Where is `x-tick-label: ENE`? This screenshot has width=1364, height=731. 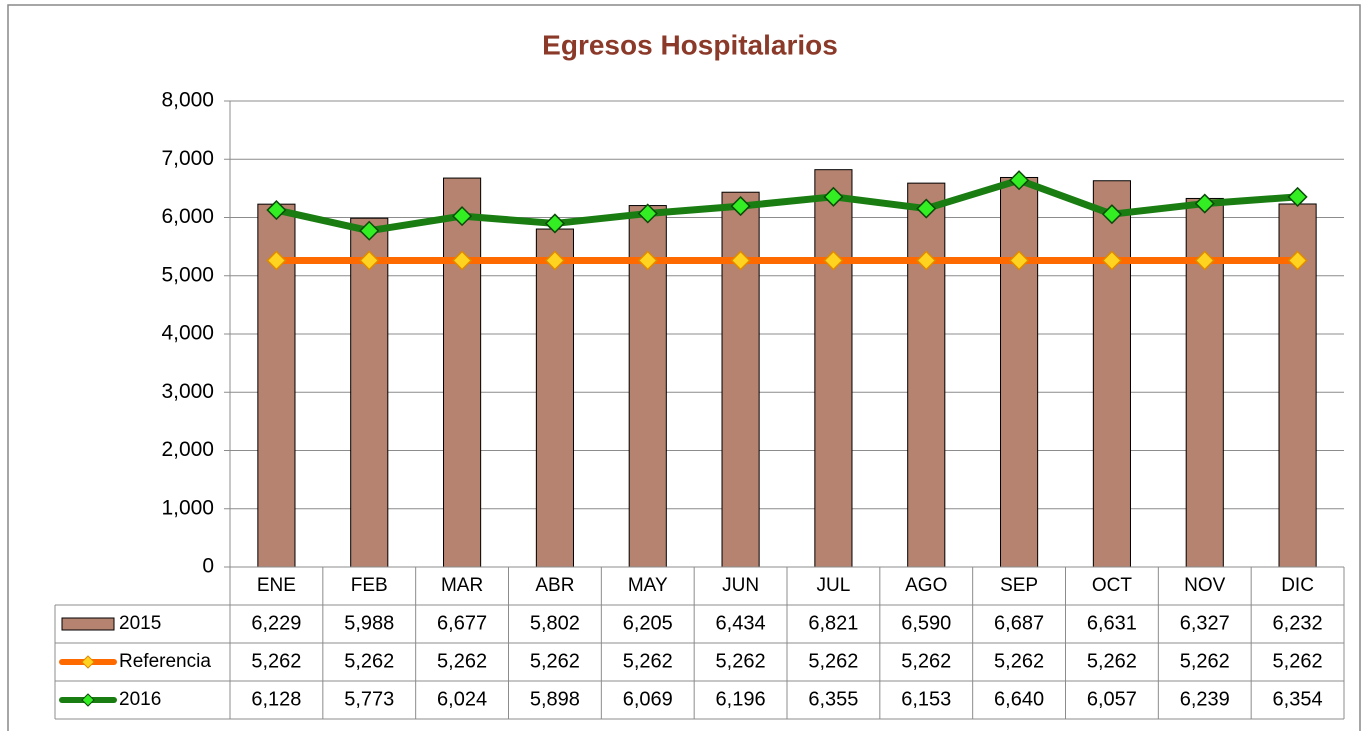 x-tick-label: ENE is located at coordinates (276, 585).